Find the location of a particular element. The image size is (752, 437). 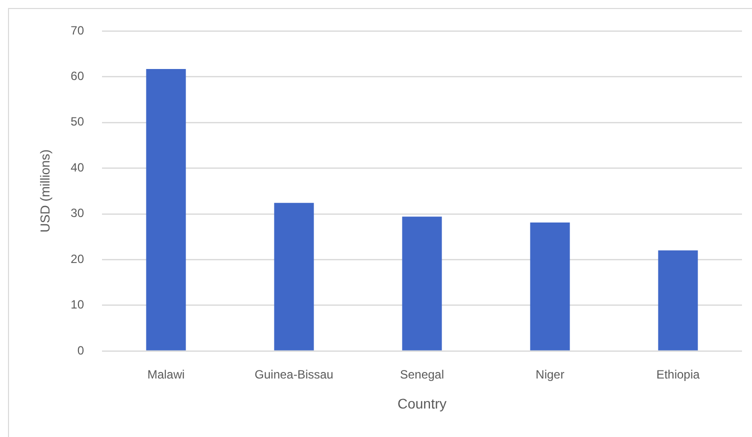

x-axis-title: Country is located at coordinates (422, 403).